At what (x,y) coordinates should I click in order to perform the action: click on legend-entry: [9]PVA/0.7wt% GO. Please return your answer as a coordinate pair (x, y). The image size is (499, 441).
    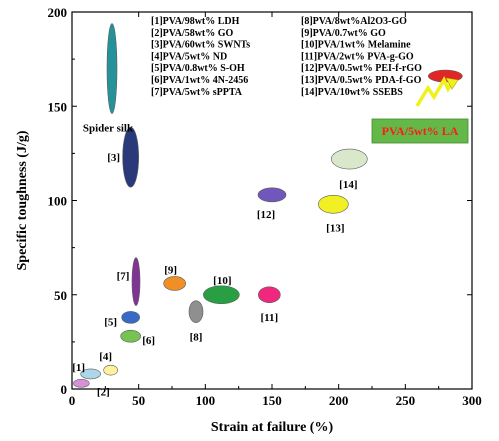
    Looking at the image, I should click on (343, 33).